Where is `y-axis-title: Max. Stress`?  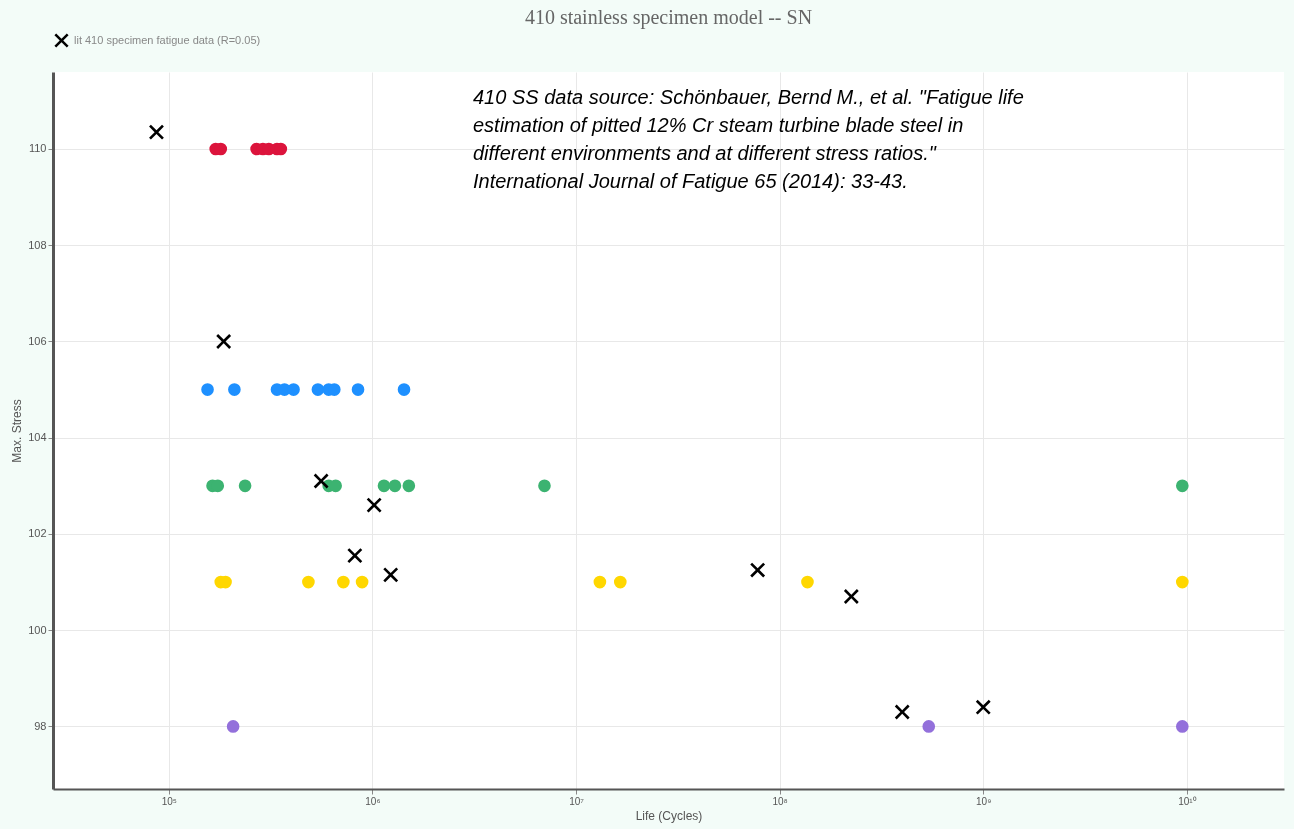
y-axis-title: Max. Stress is located at coordinates (17, 431).